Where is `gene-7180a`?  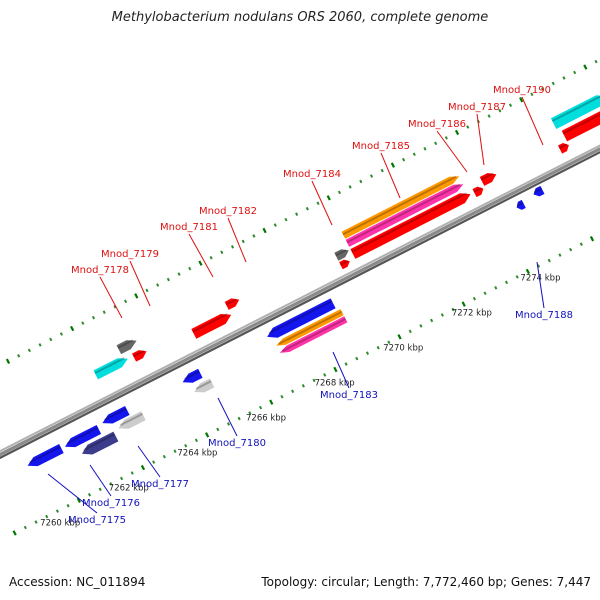
gene-7180a is located at coordinates (192, 375).